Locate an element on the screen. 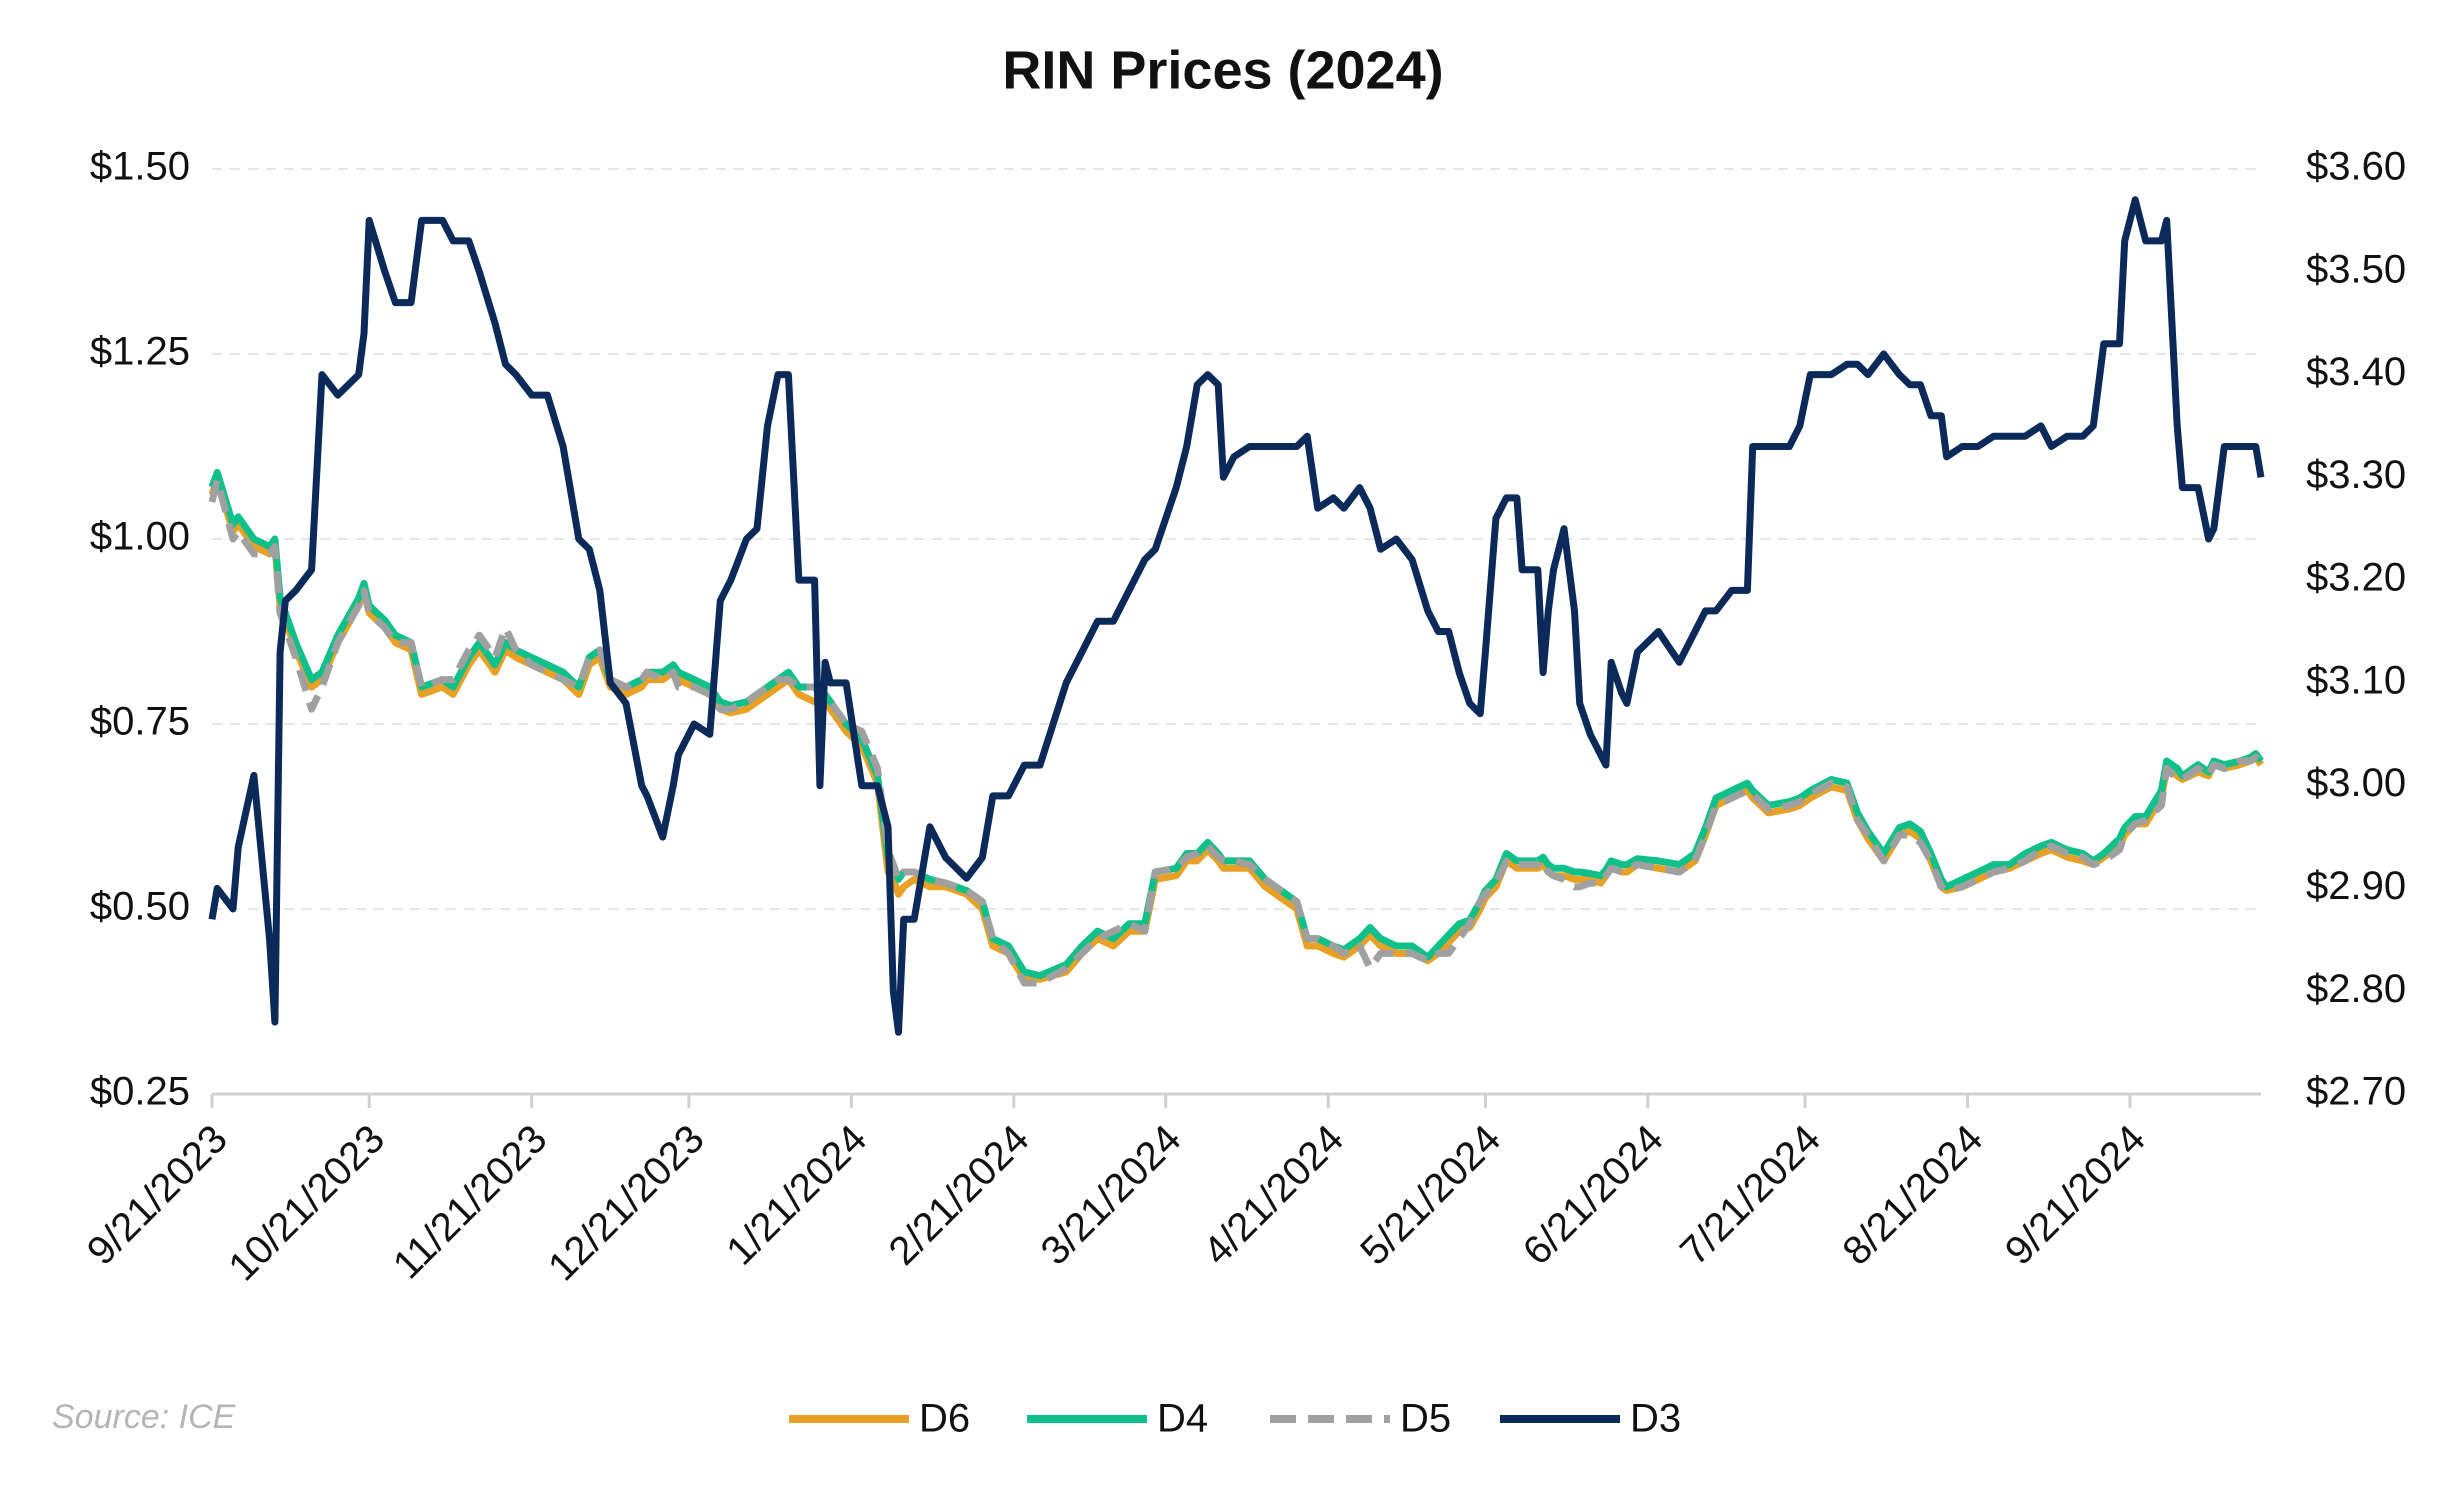 The width and height of the screenshot is (2446, 1485). y2-tick-label: $2.90 is located at coordinates (2356, 886).